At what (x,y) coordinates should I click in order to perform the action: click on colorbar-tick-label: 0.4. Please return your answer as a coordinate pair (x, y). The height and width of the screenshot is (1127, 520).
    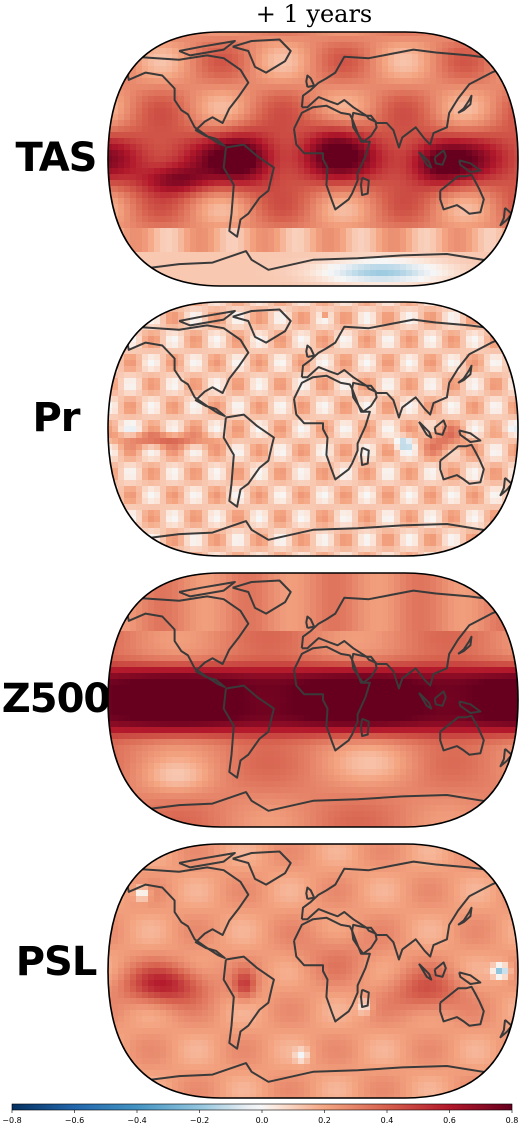
    Looking at the image, I should click on (387, 1120).